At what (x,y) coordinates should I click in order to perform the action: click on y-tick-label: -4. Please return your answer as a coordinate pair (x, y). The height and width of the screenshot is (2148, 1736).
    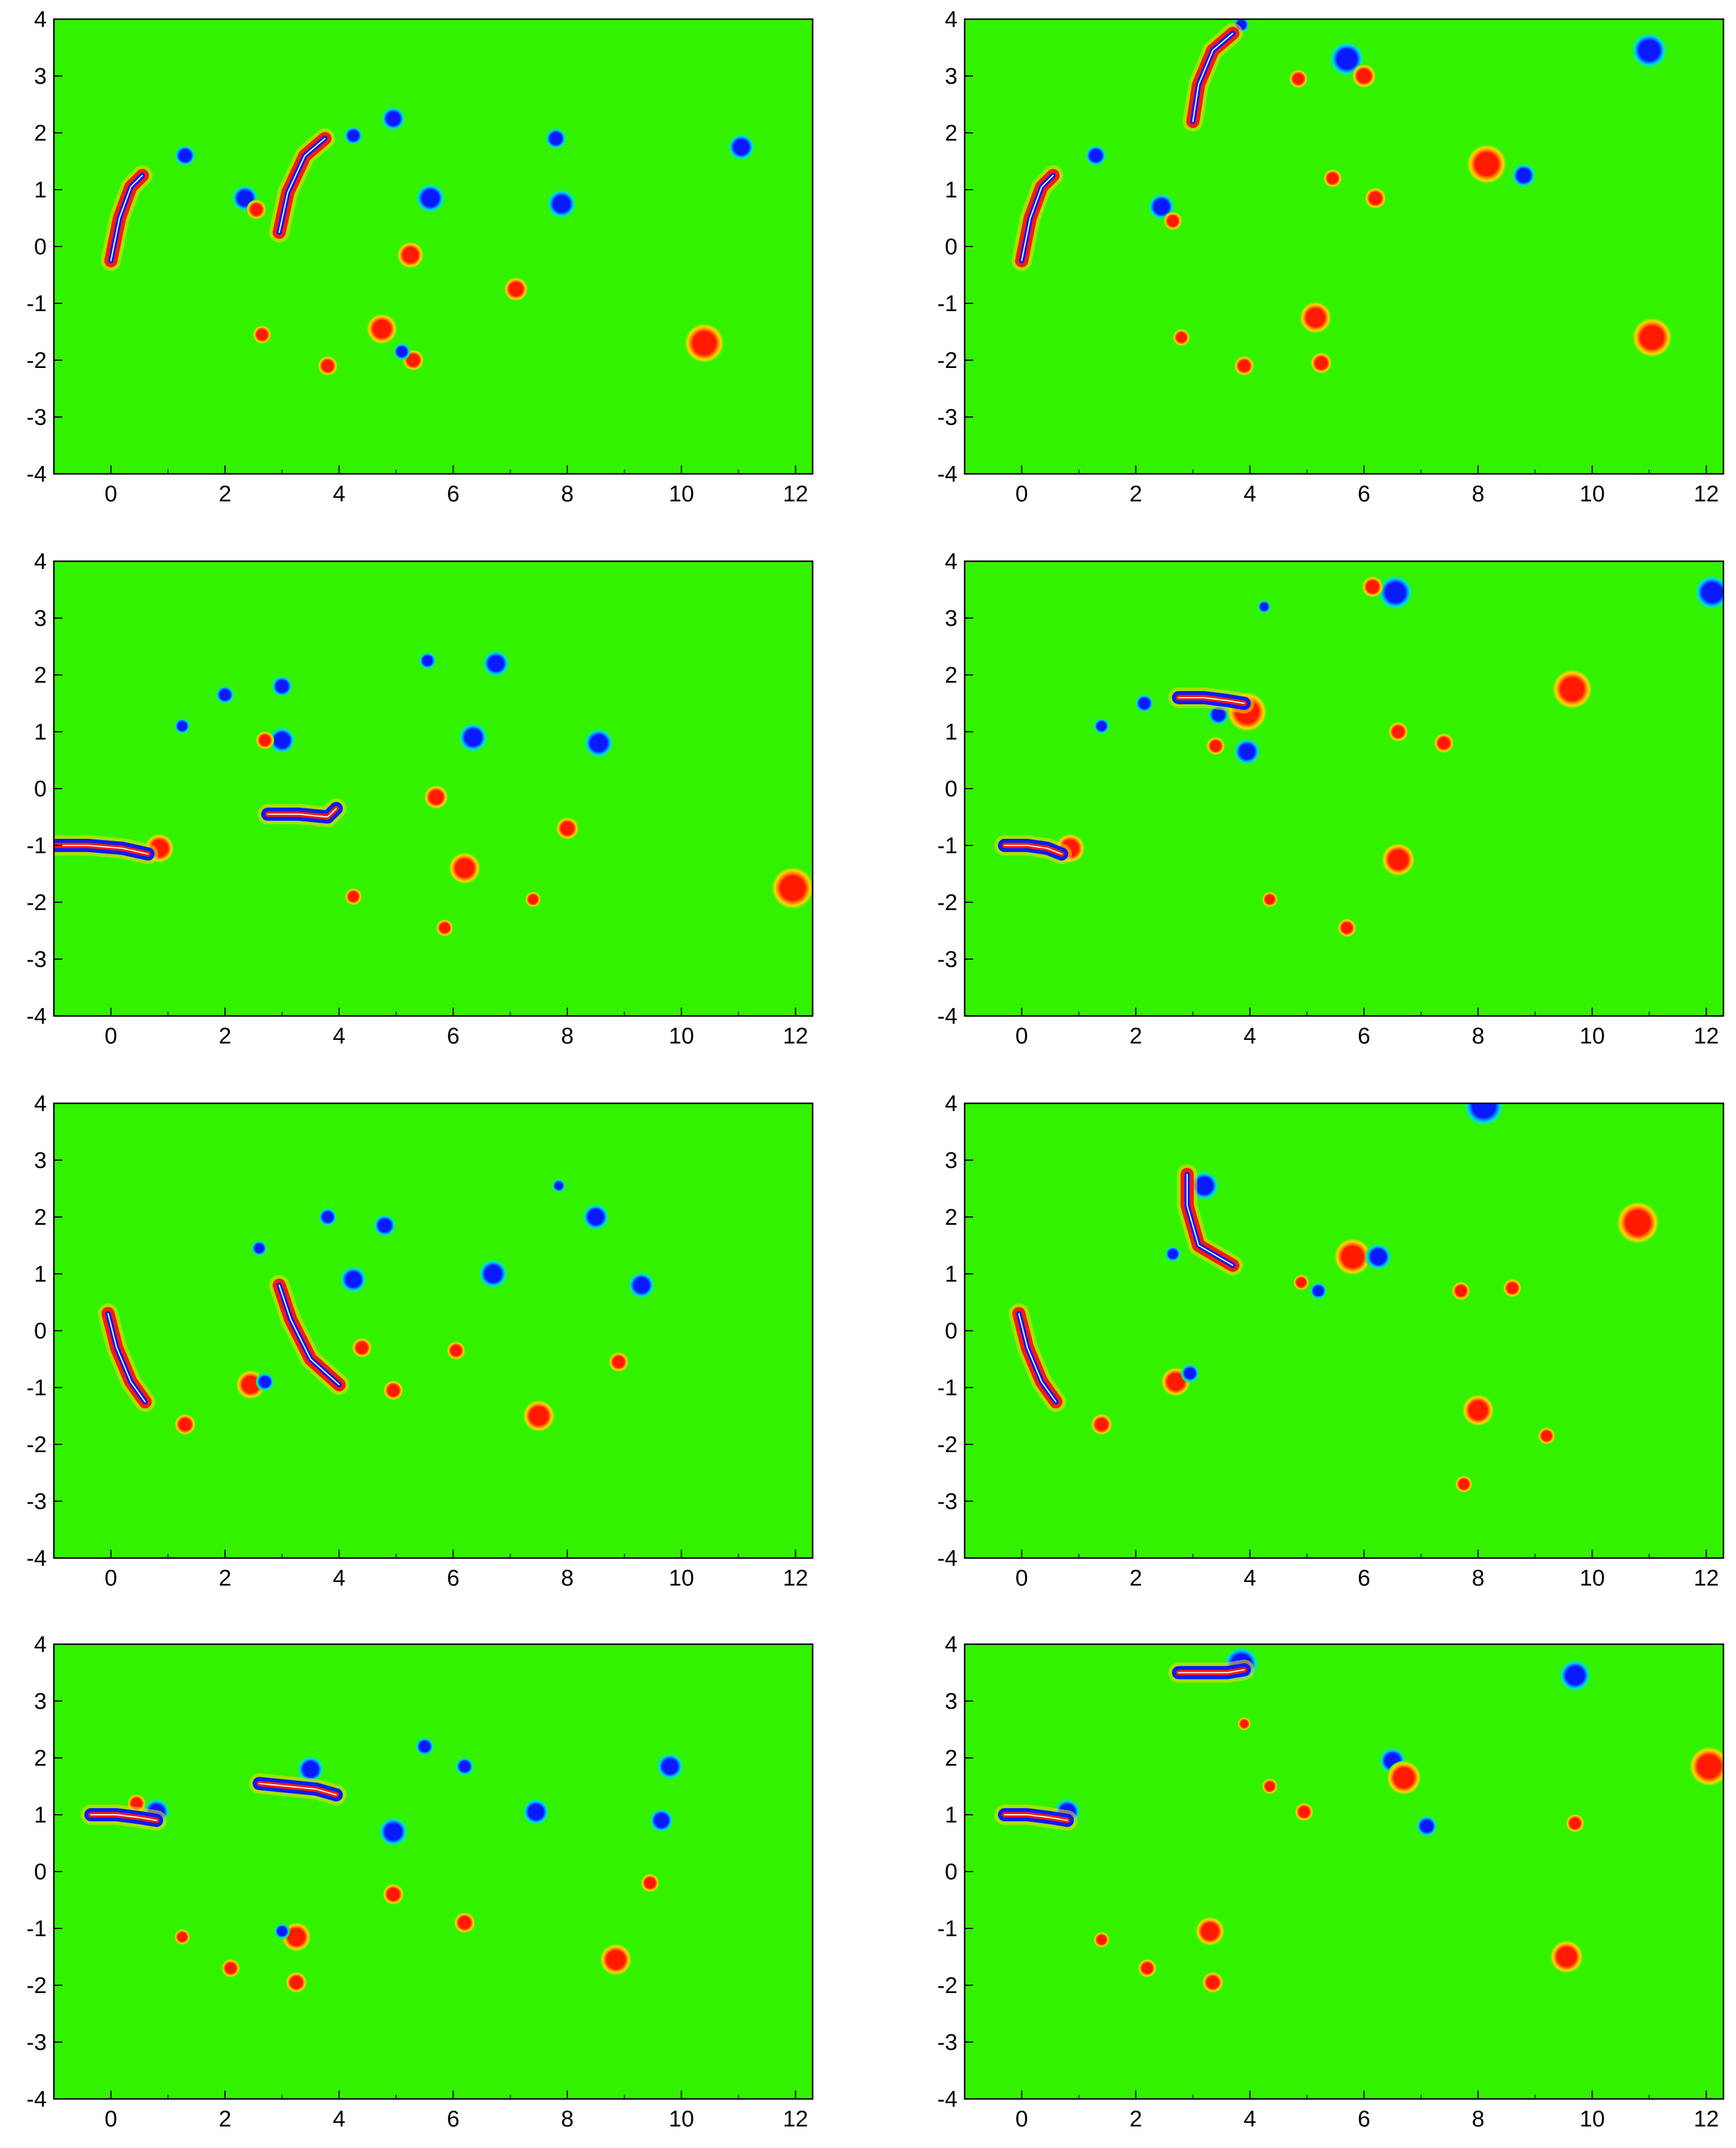
    Looking at the image, I should click on (947, 1559).